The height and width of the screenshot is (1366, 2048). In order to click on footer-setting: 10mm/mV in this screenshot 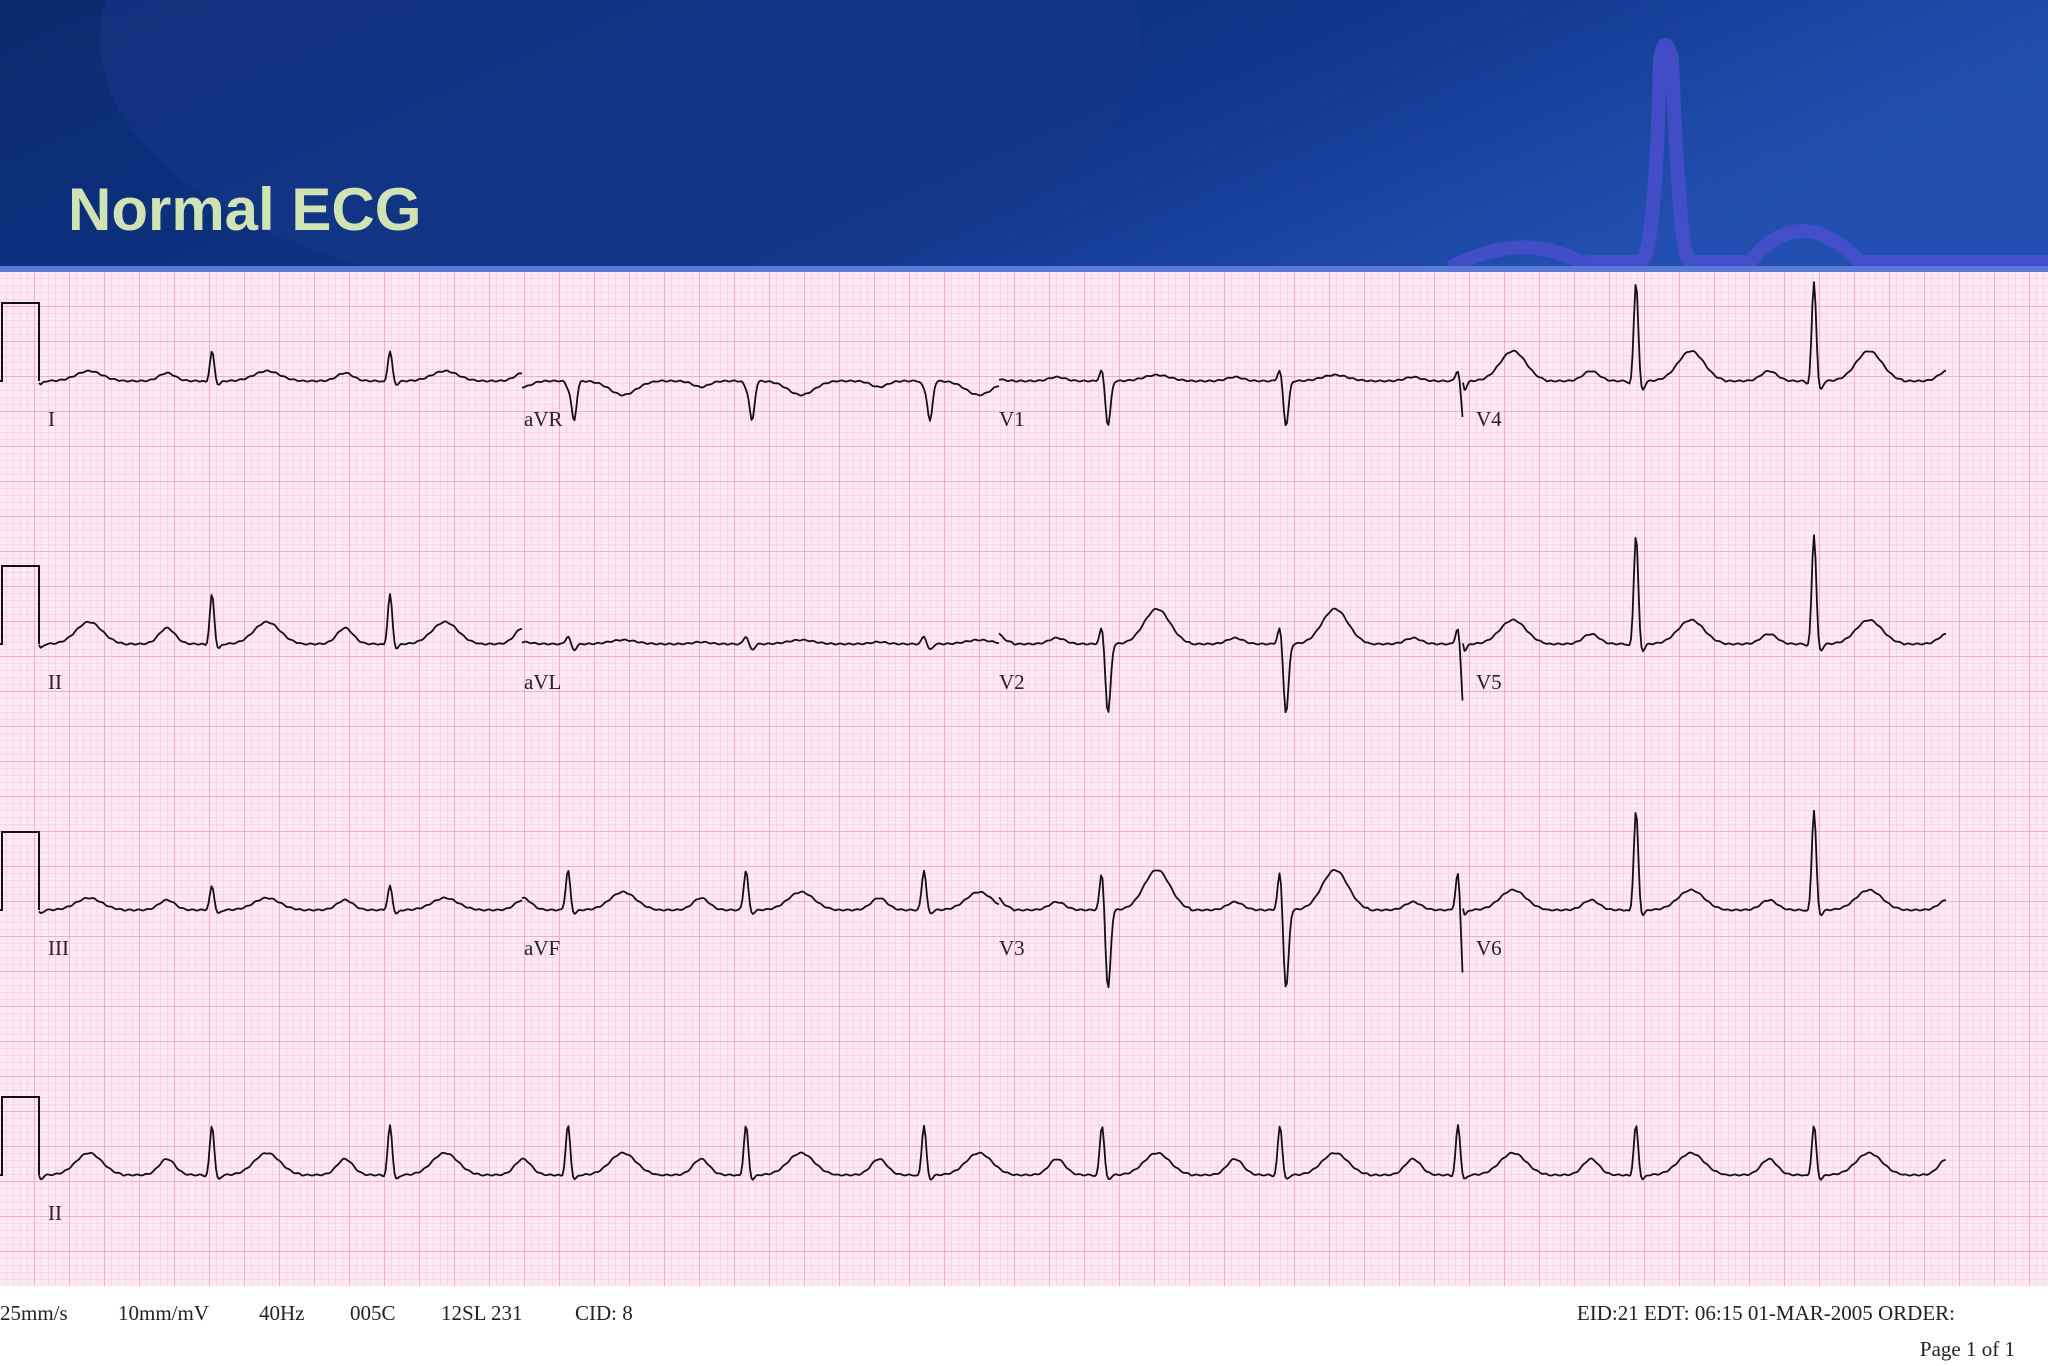, I will do `click(163, 1313)`.